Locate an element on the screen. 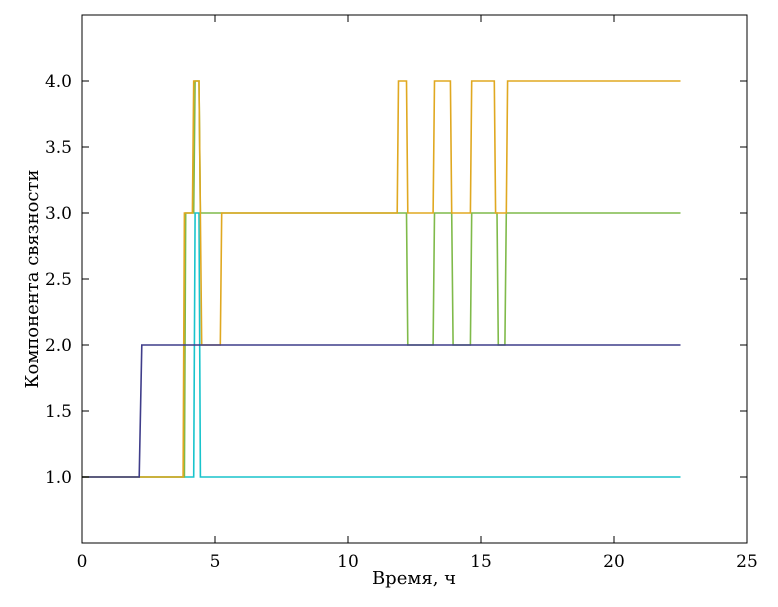 This screenshot has width=778, height=607. y-tick-label: 2.0 is located at coordinates (58, 346).